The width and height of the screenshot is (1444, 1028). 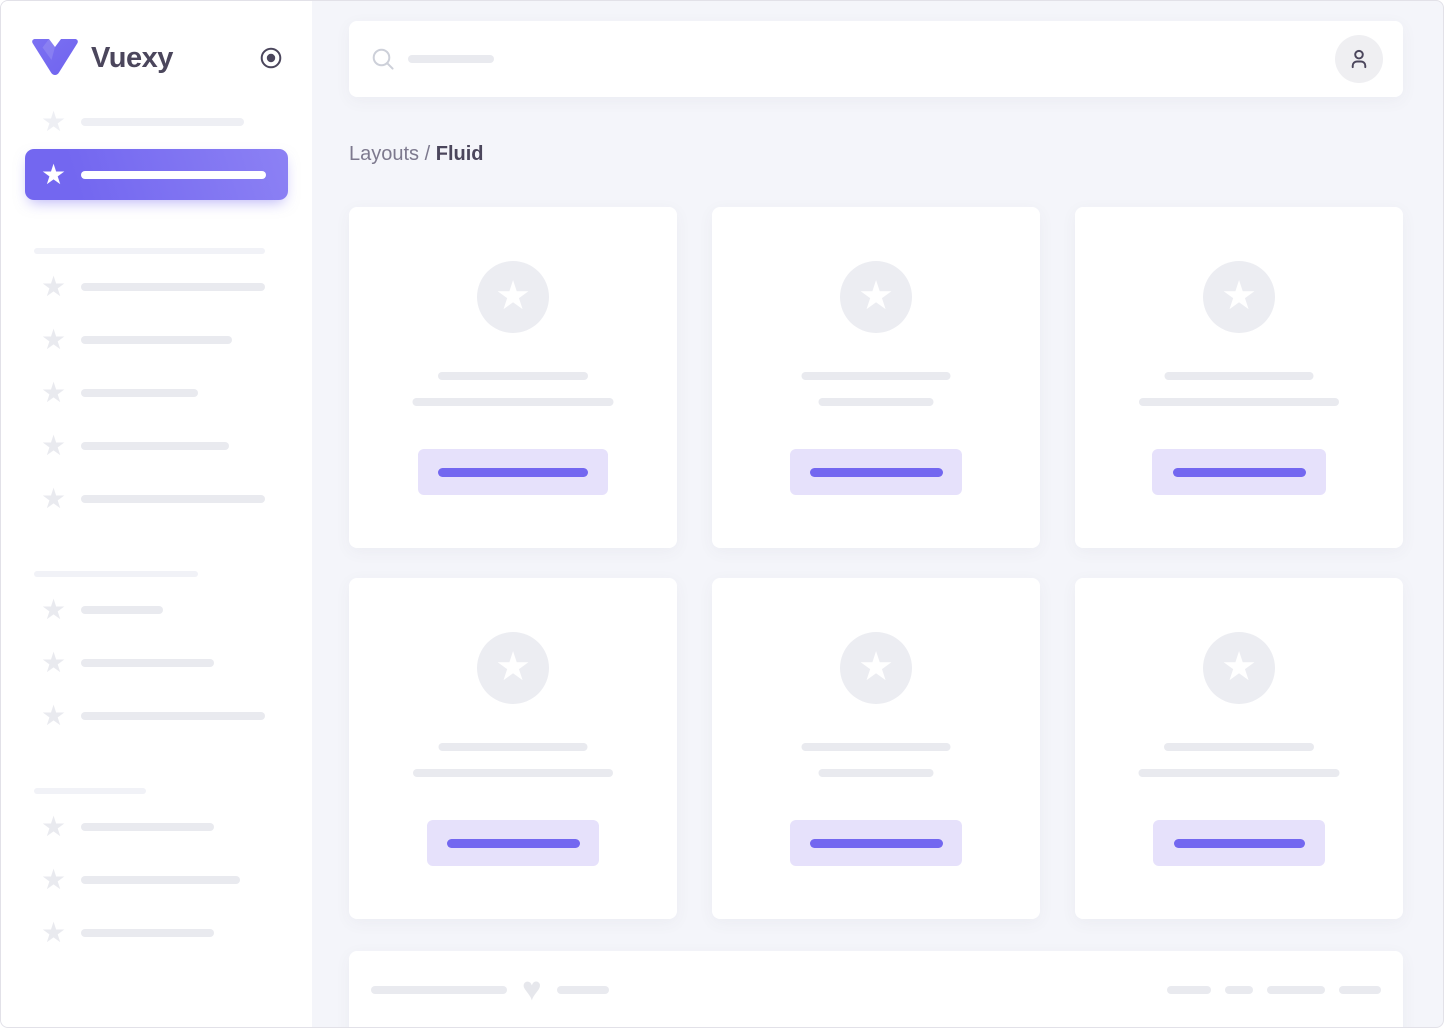 I want to click on menu-section: ★ ★ ★ ★ ★, so click(x=156, y=381).